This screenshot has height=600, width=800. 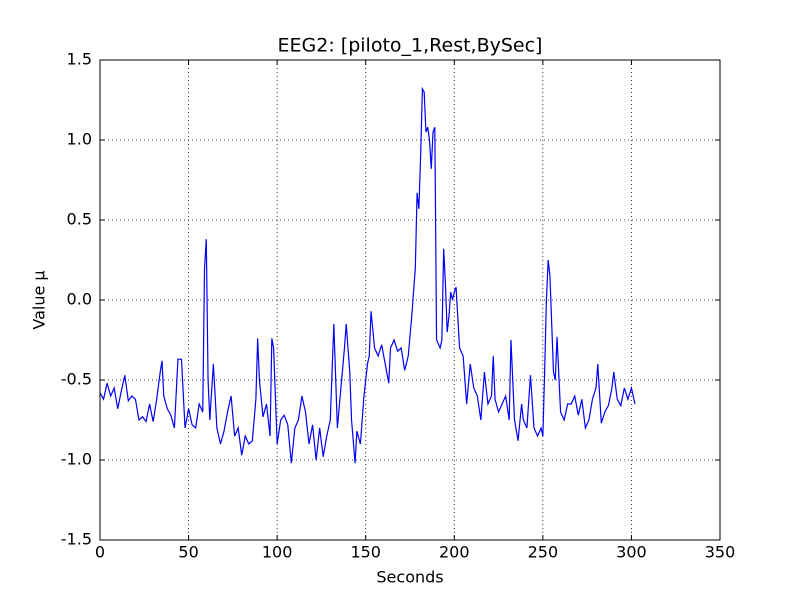 What do you see at coordinates (543, 552) in the screenshot?
I see `x-tick-label: 250` at bounding box center [543, 552].